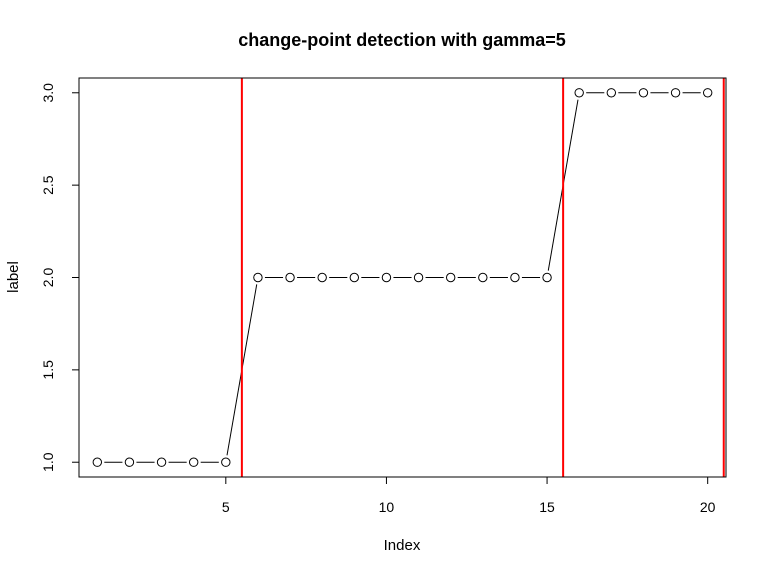  I want to click on y-tick-label: 1.0, so click(48, 462).